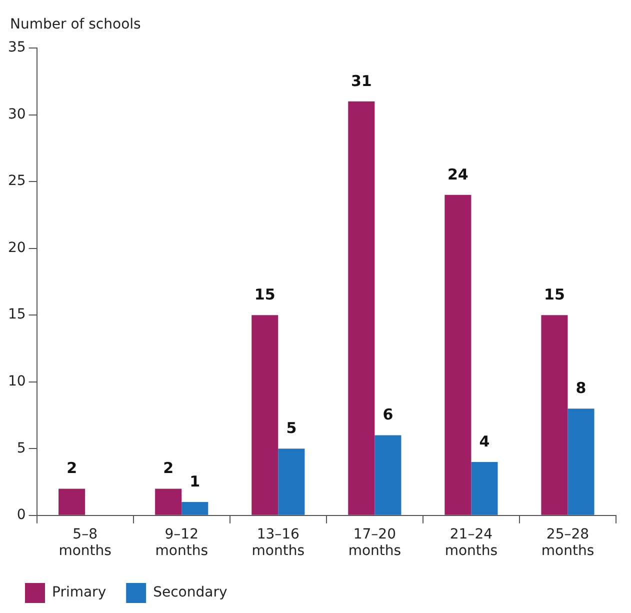 Image resolution: width=631 pixels, height=613 pixels. What do you see at coordinates (17, 382) in the screenshot?
I see `y-tick-label: 10` at bounding box center [17, 382].